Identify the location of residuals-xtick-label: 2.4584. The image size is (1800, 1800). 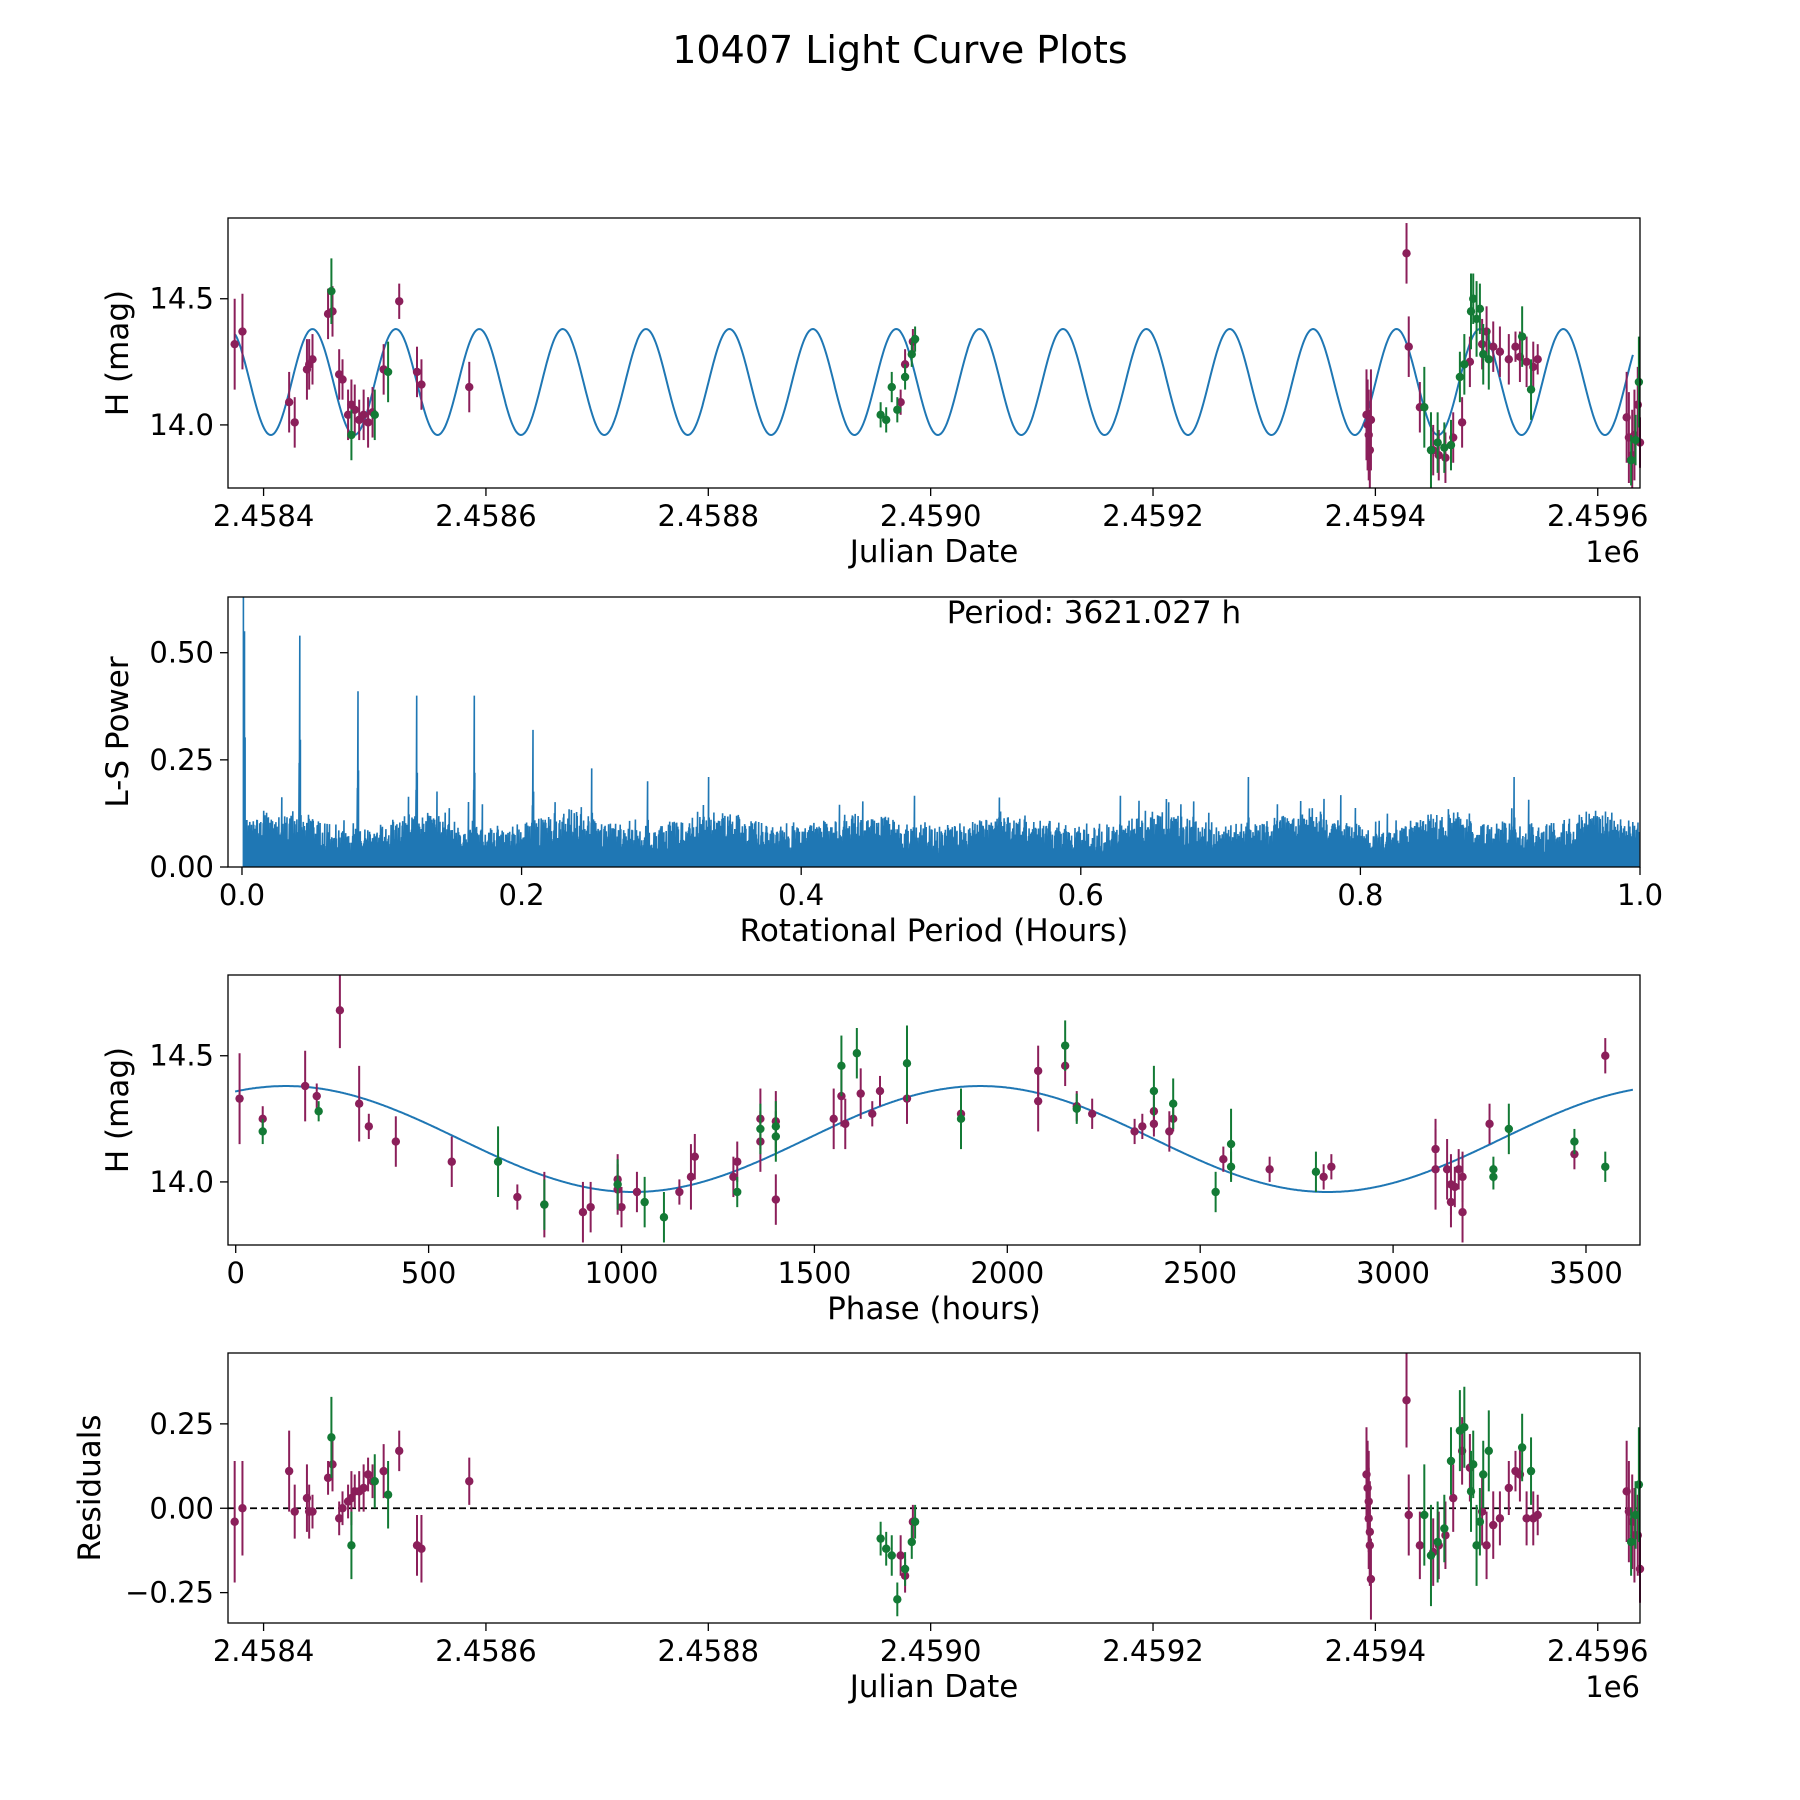
(263, 1651).